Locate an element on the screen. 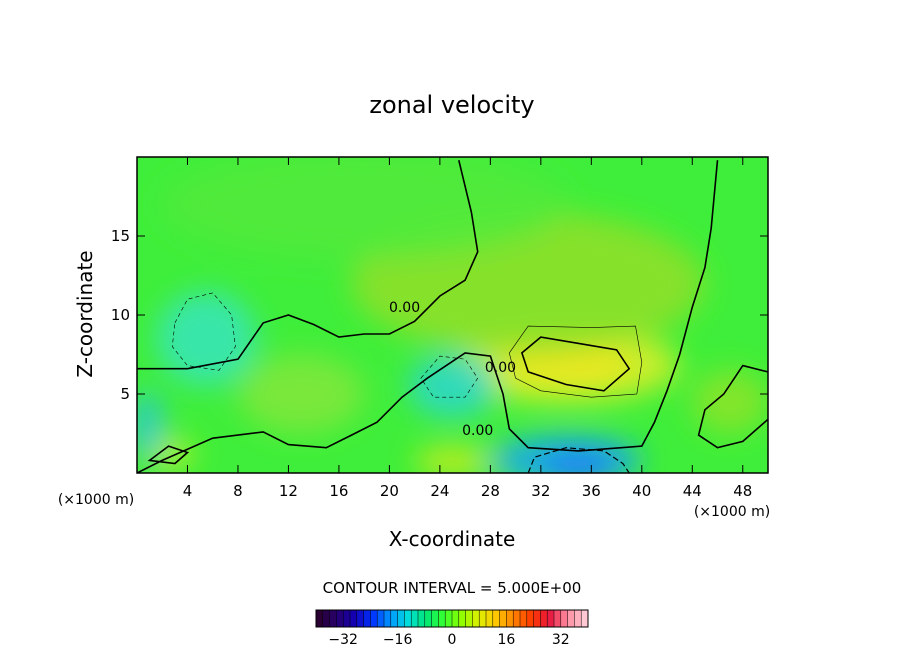  chart-title: zonal velocity is located at coordinates (451, 105).